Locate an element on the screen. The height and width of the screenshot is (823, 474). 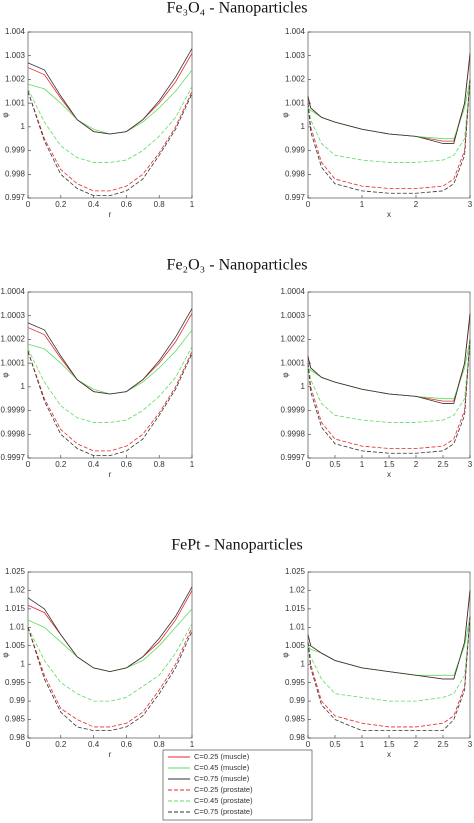
legend-label: C=0.25 (prostate) is located at coordinates (223, 789).